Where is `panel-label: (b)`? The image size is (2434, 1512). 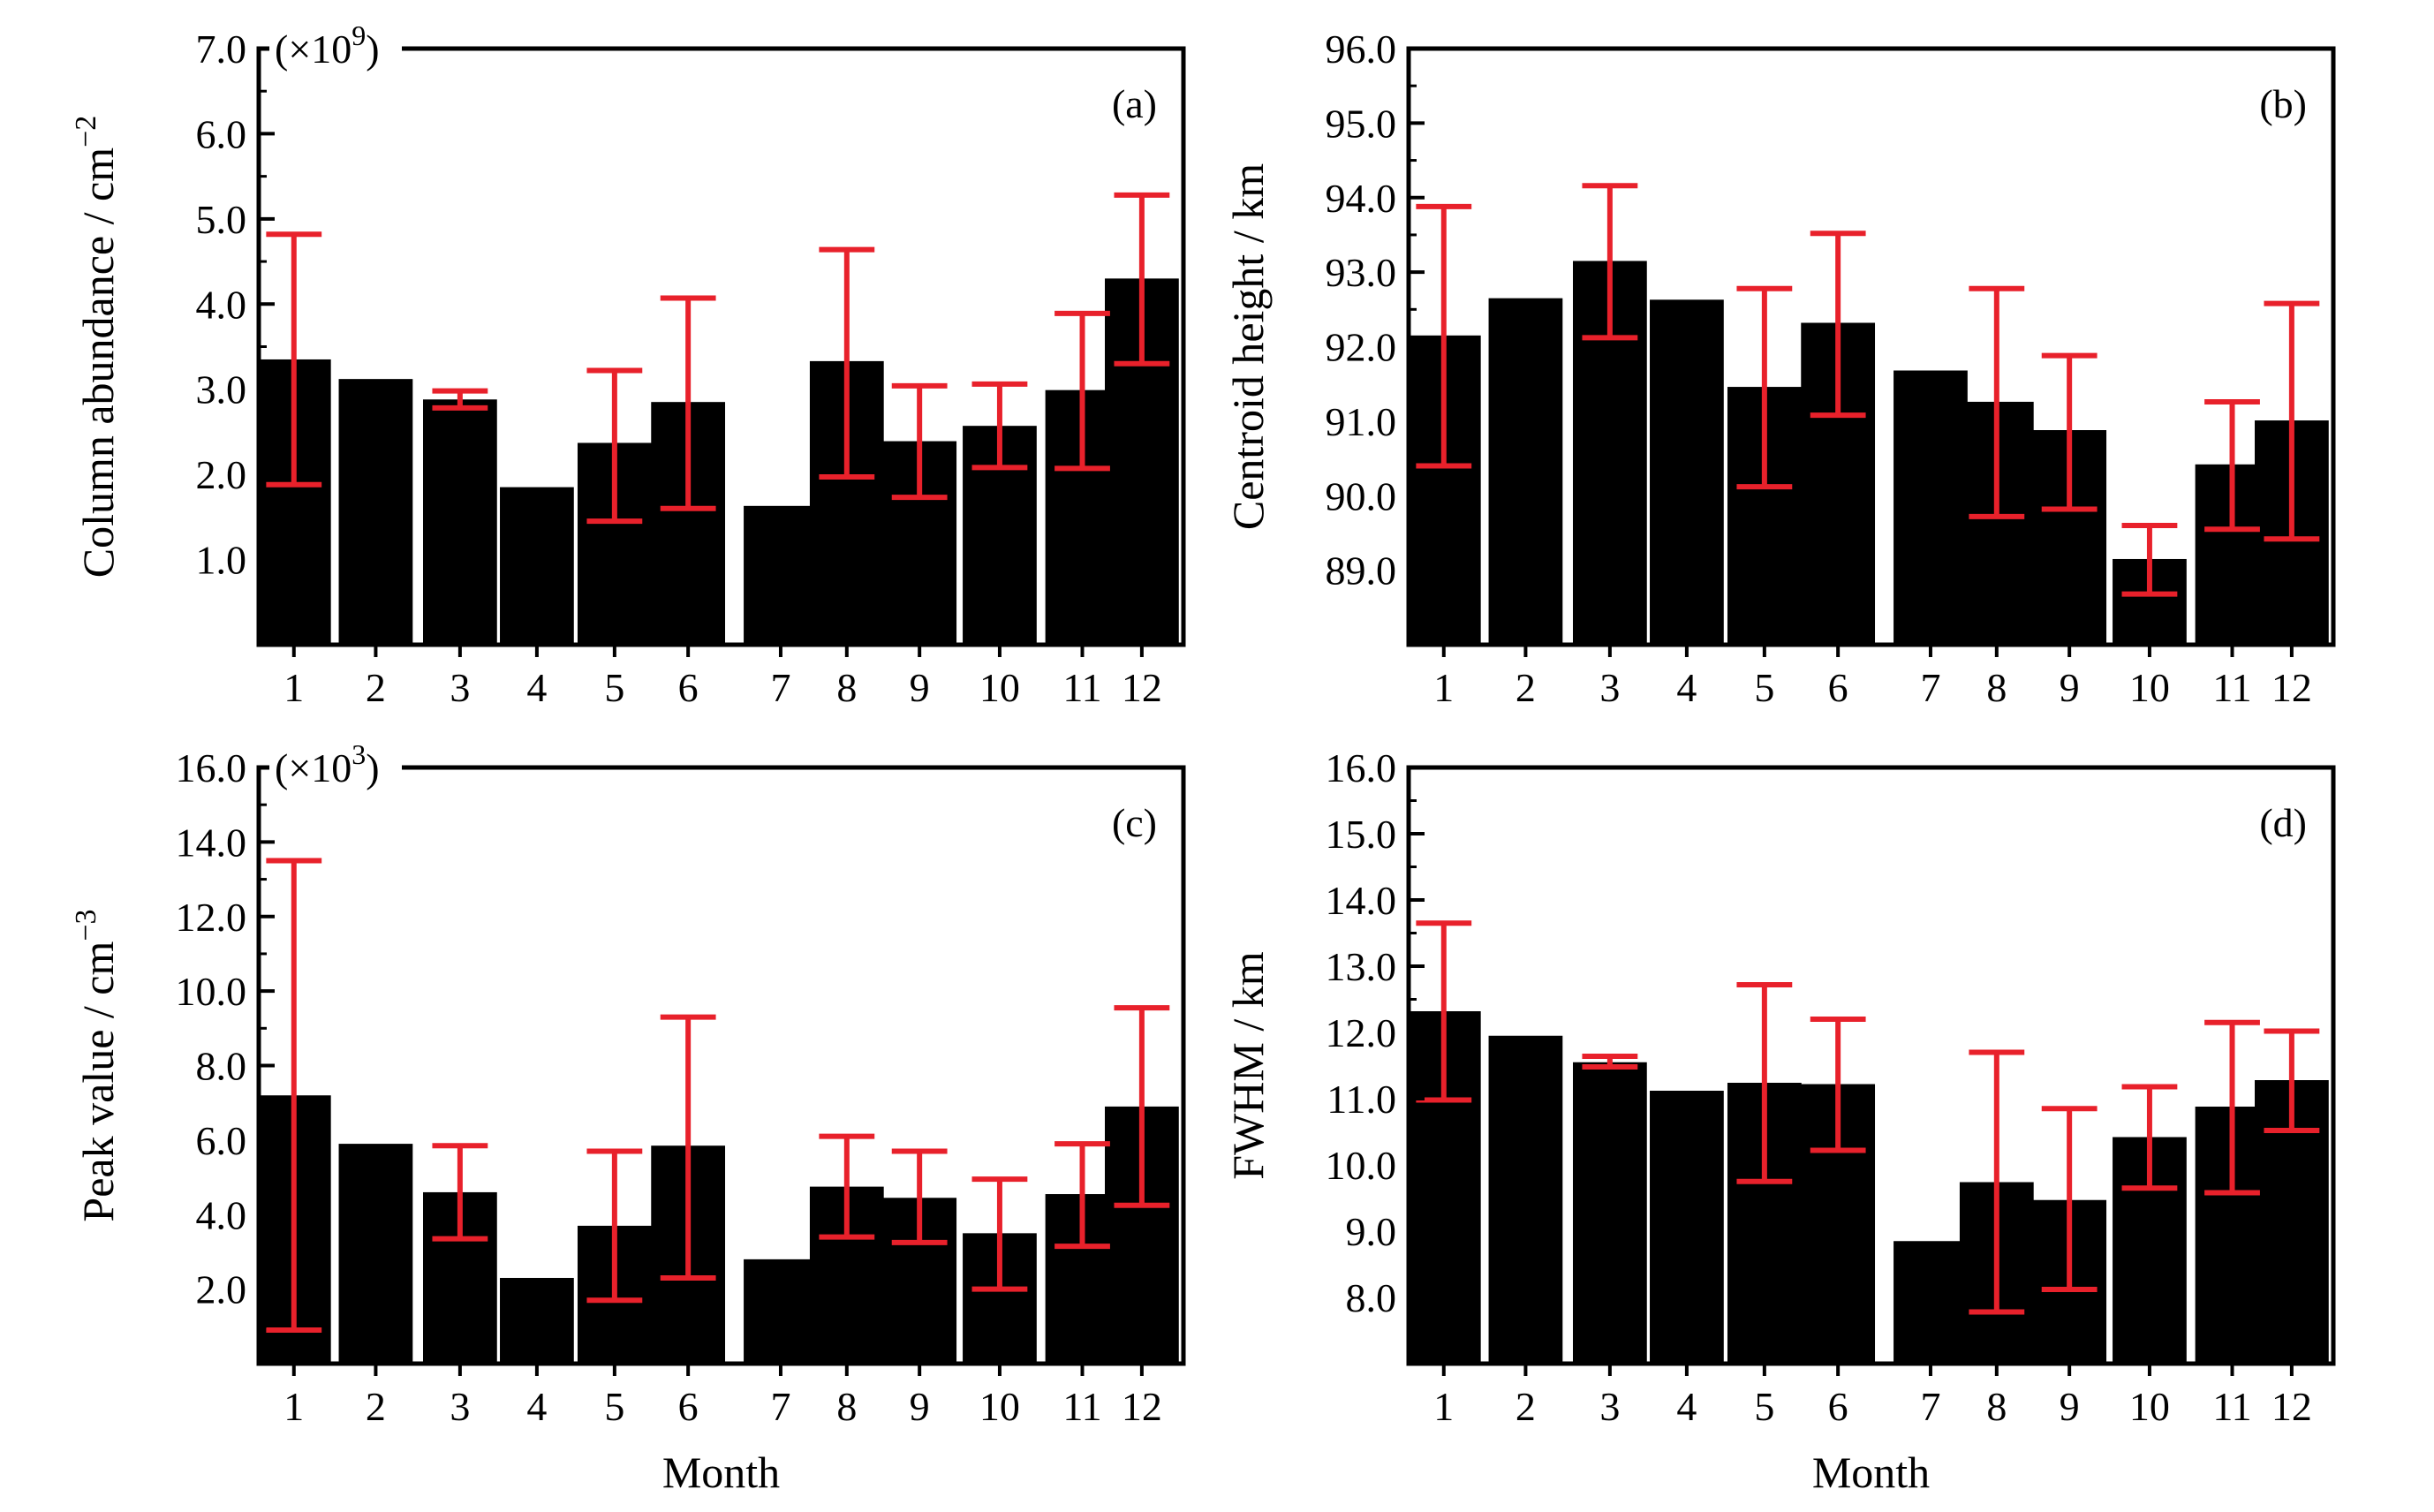
panel-label: (b) is located at coordinates (2283, 103).